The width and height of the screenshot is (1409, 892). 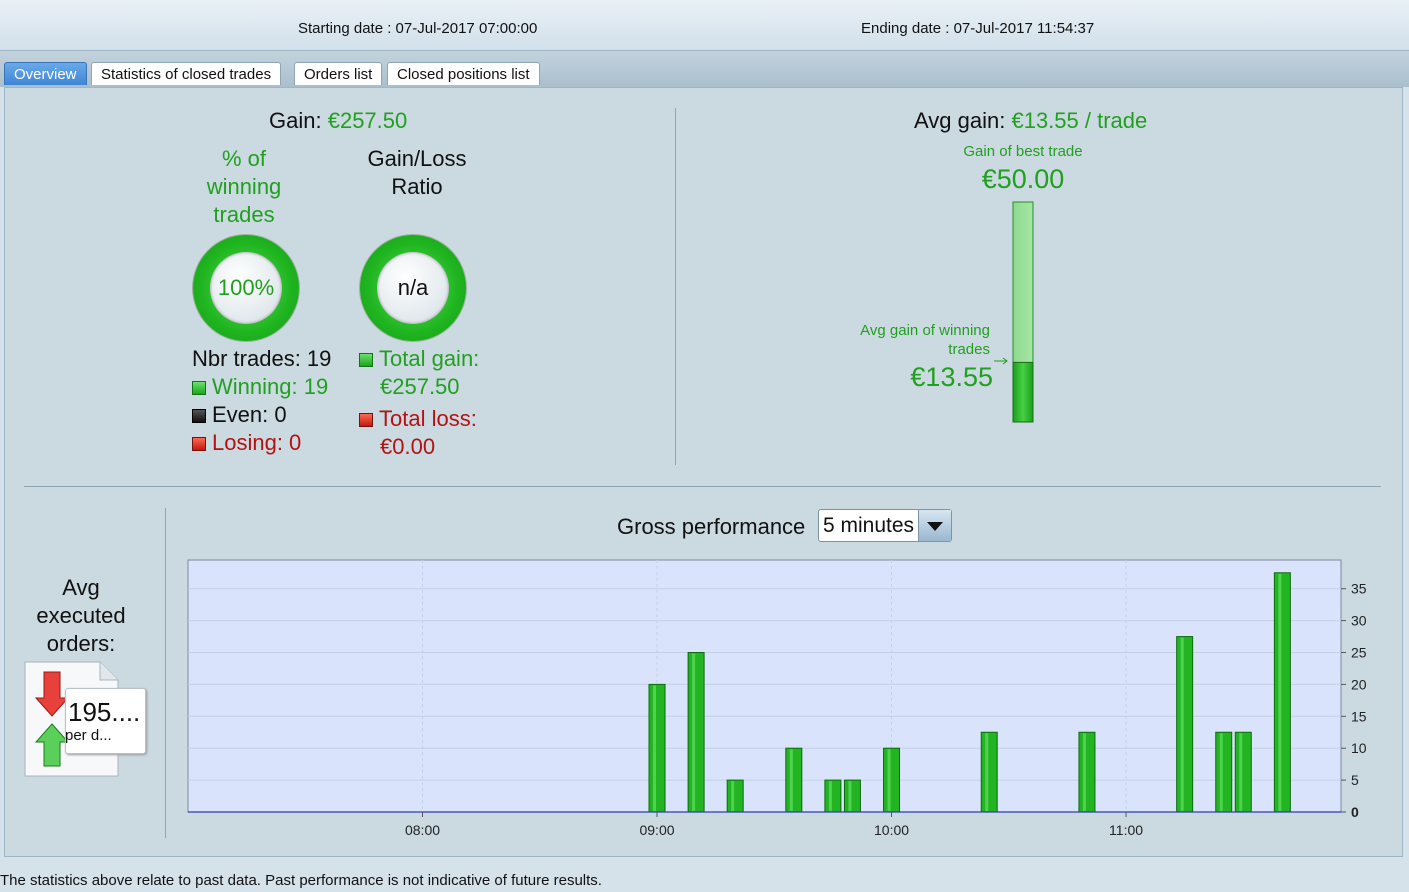 What do you see at coordinates (422, 830) in the screenshot?
I see `x-tick-label: 08:00` at bounding box center [422, 830].